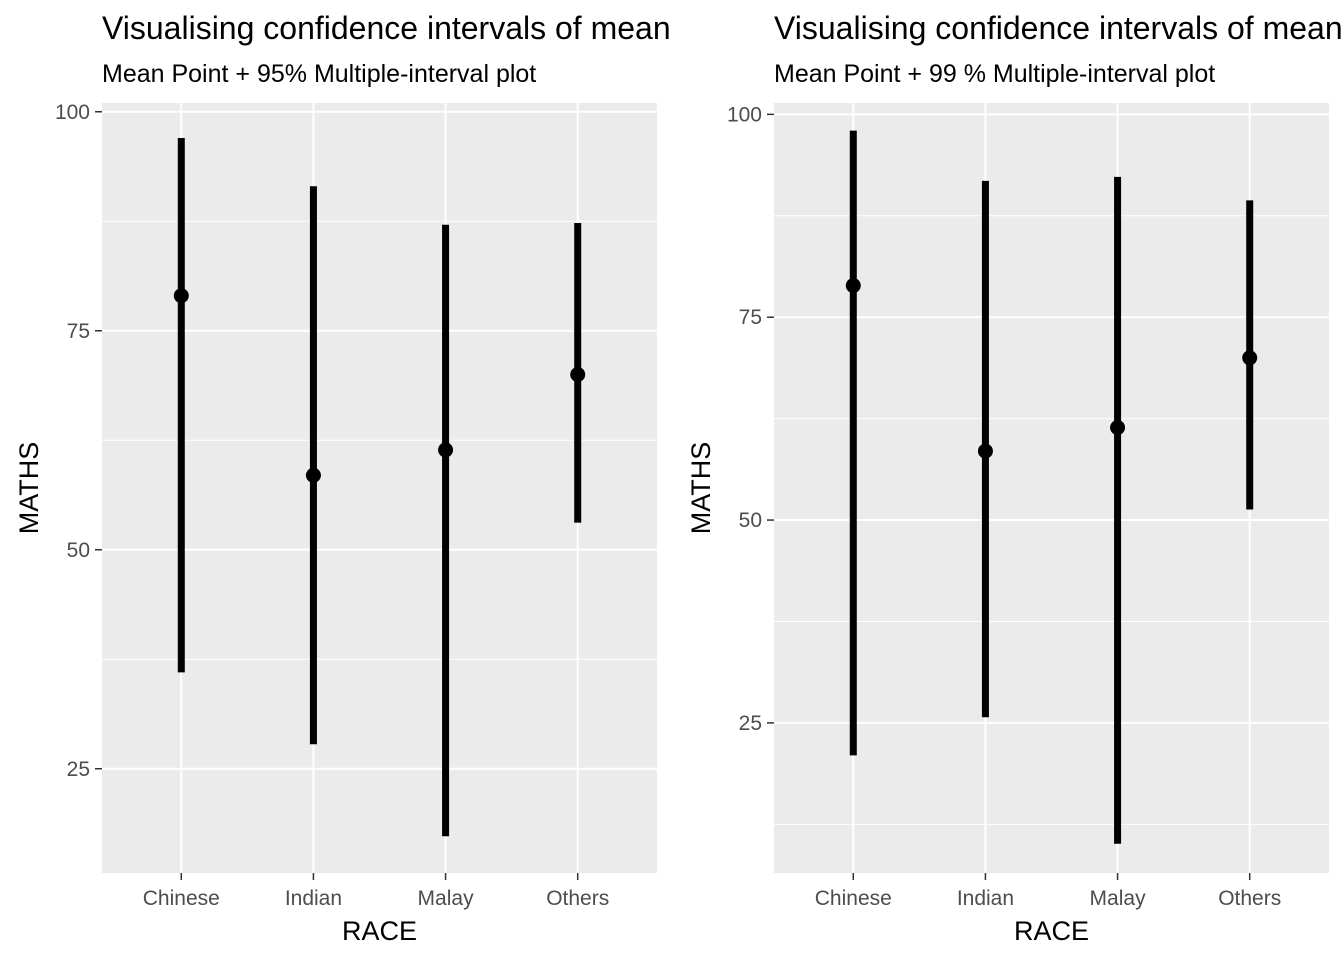 The width and height of the screenshot is (1344, 960). What do you see at coordinates (995, 74) in the screenshot?
I see `chart-subtitle: Mean Point + 99 % Multiple-interval plot` at bounding box center [995, 74].